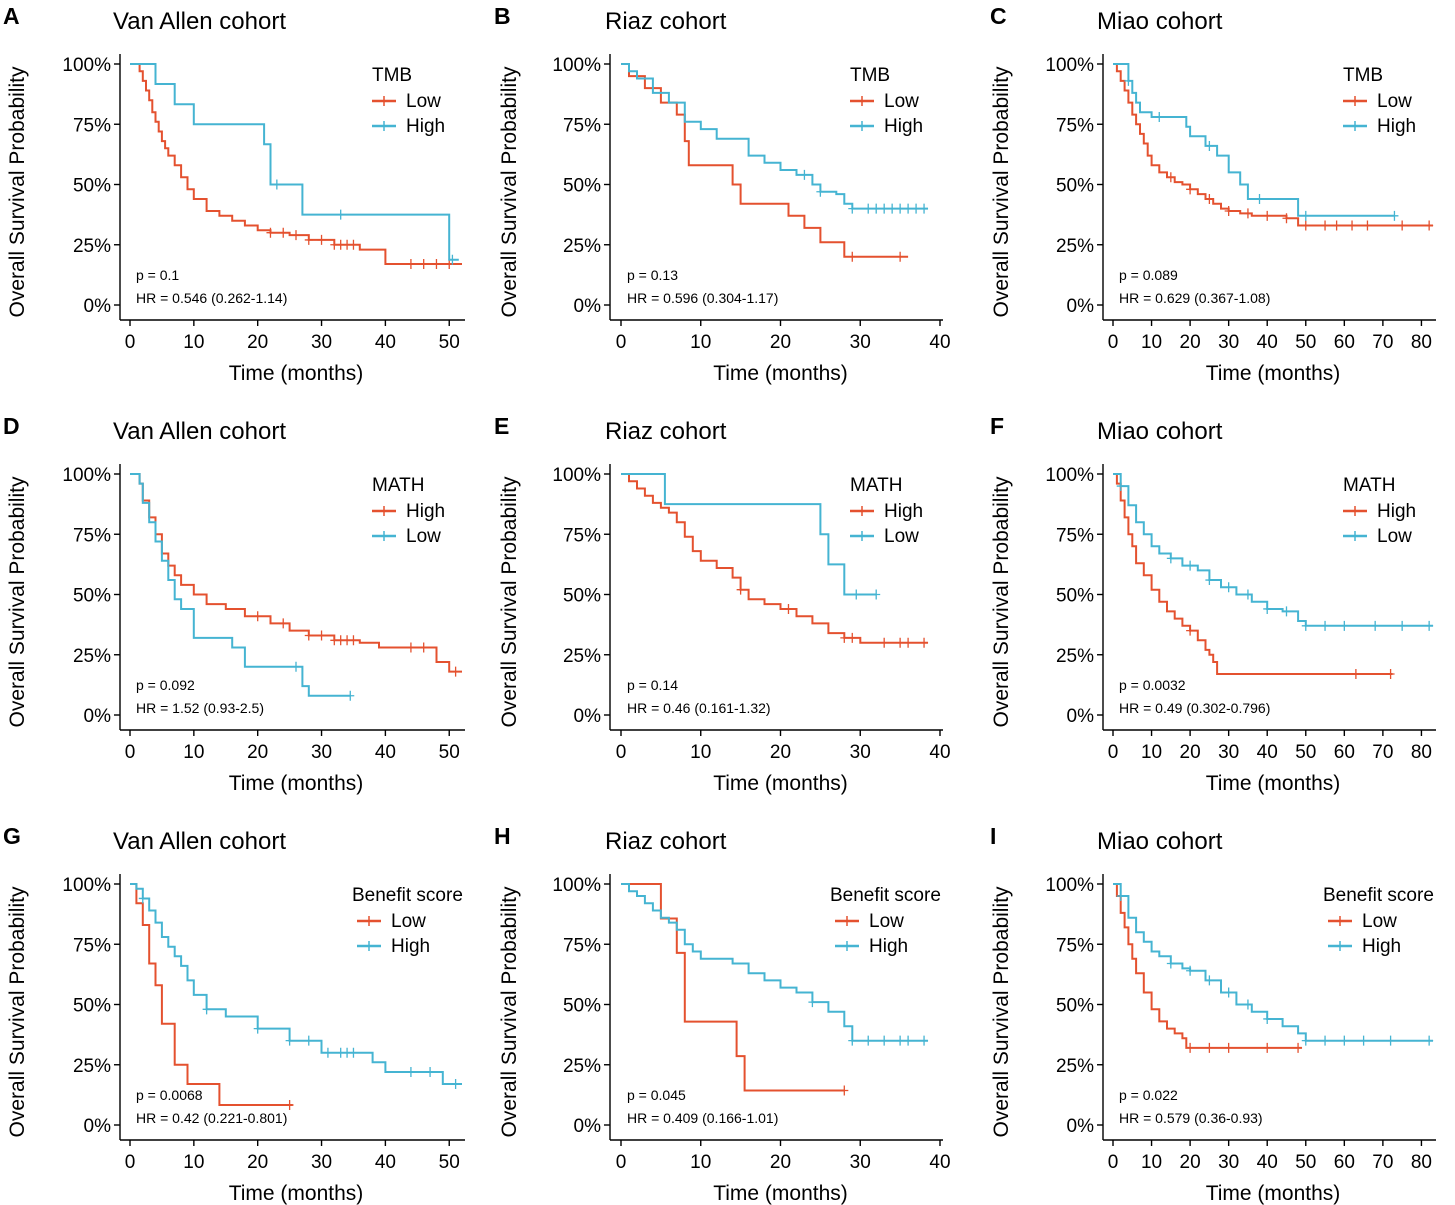 The image size is (1455, 1205). I want to click on hazard-ratio: HR = 0.42 (0.221-0.801), so click(211, 1118).